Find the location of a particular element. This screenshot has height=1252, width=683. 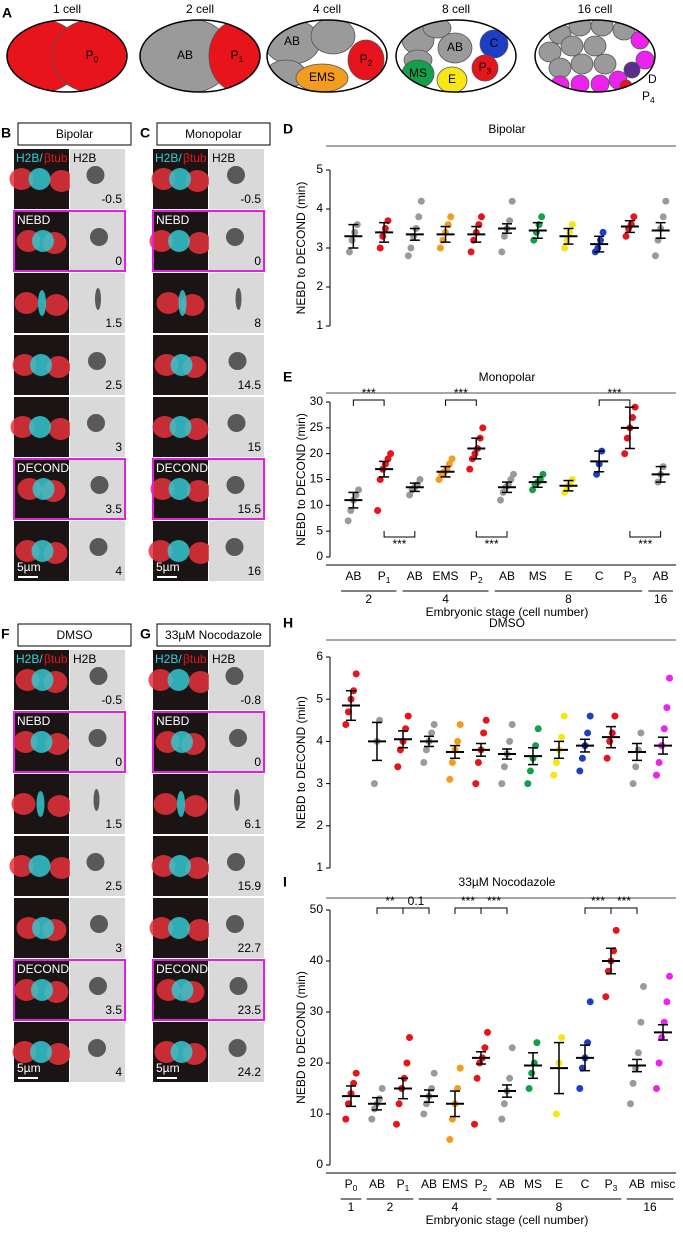

y-tick-label: 5 is located at coordinates (319, 698).